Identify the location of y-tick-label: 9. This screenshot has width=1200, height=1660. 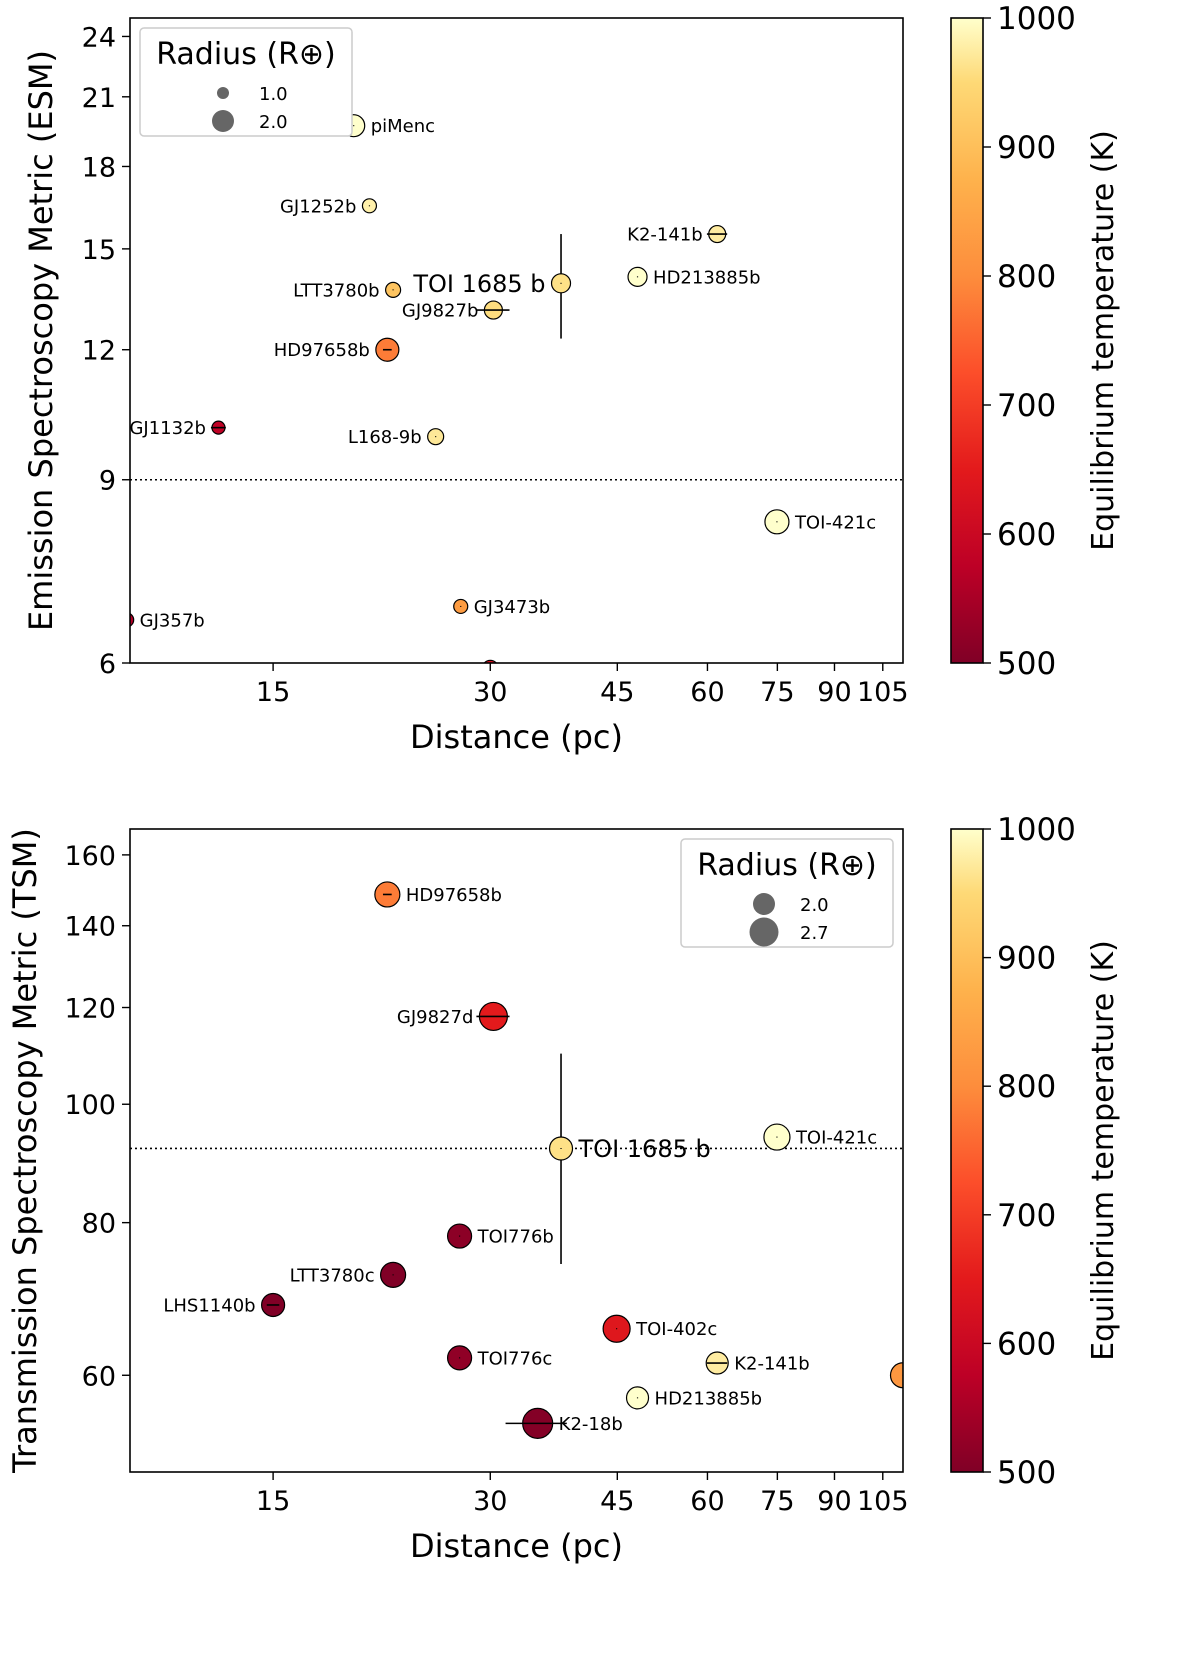
(107, 481).